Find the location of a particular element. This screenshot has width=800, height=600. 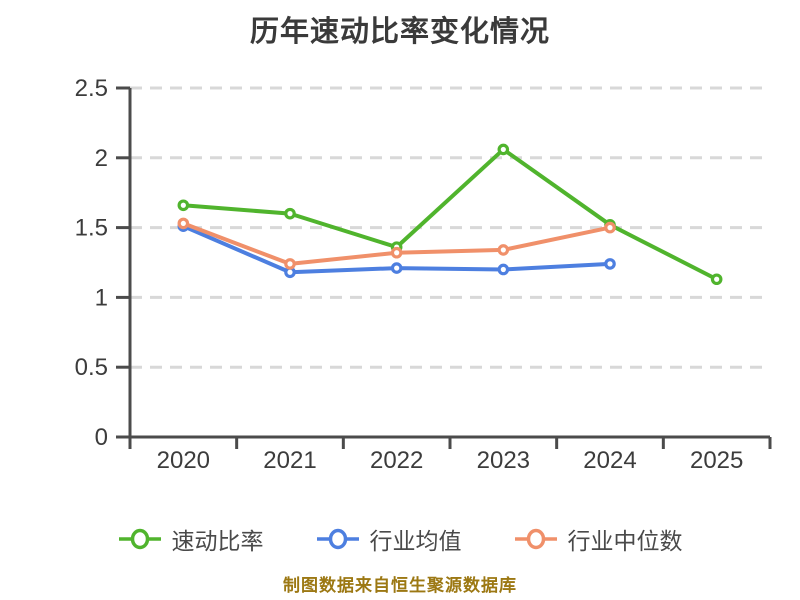

legend-item-quick-ratio: 速动比率 is located at coordinates (191, 539).